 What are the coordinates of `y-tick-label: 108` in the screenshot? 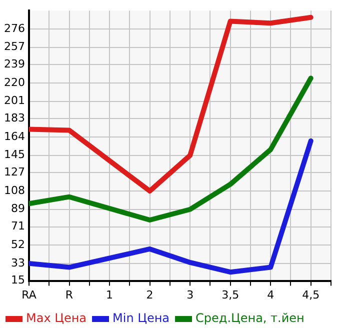 It's located at (14, 190).